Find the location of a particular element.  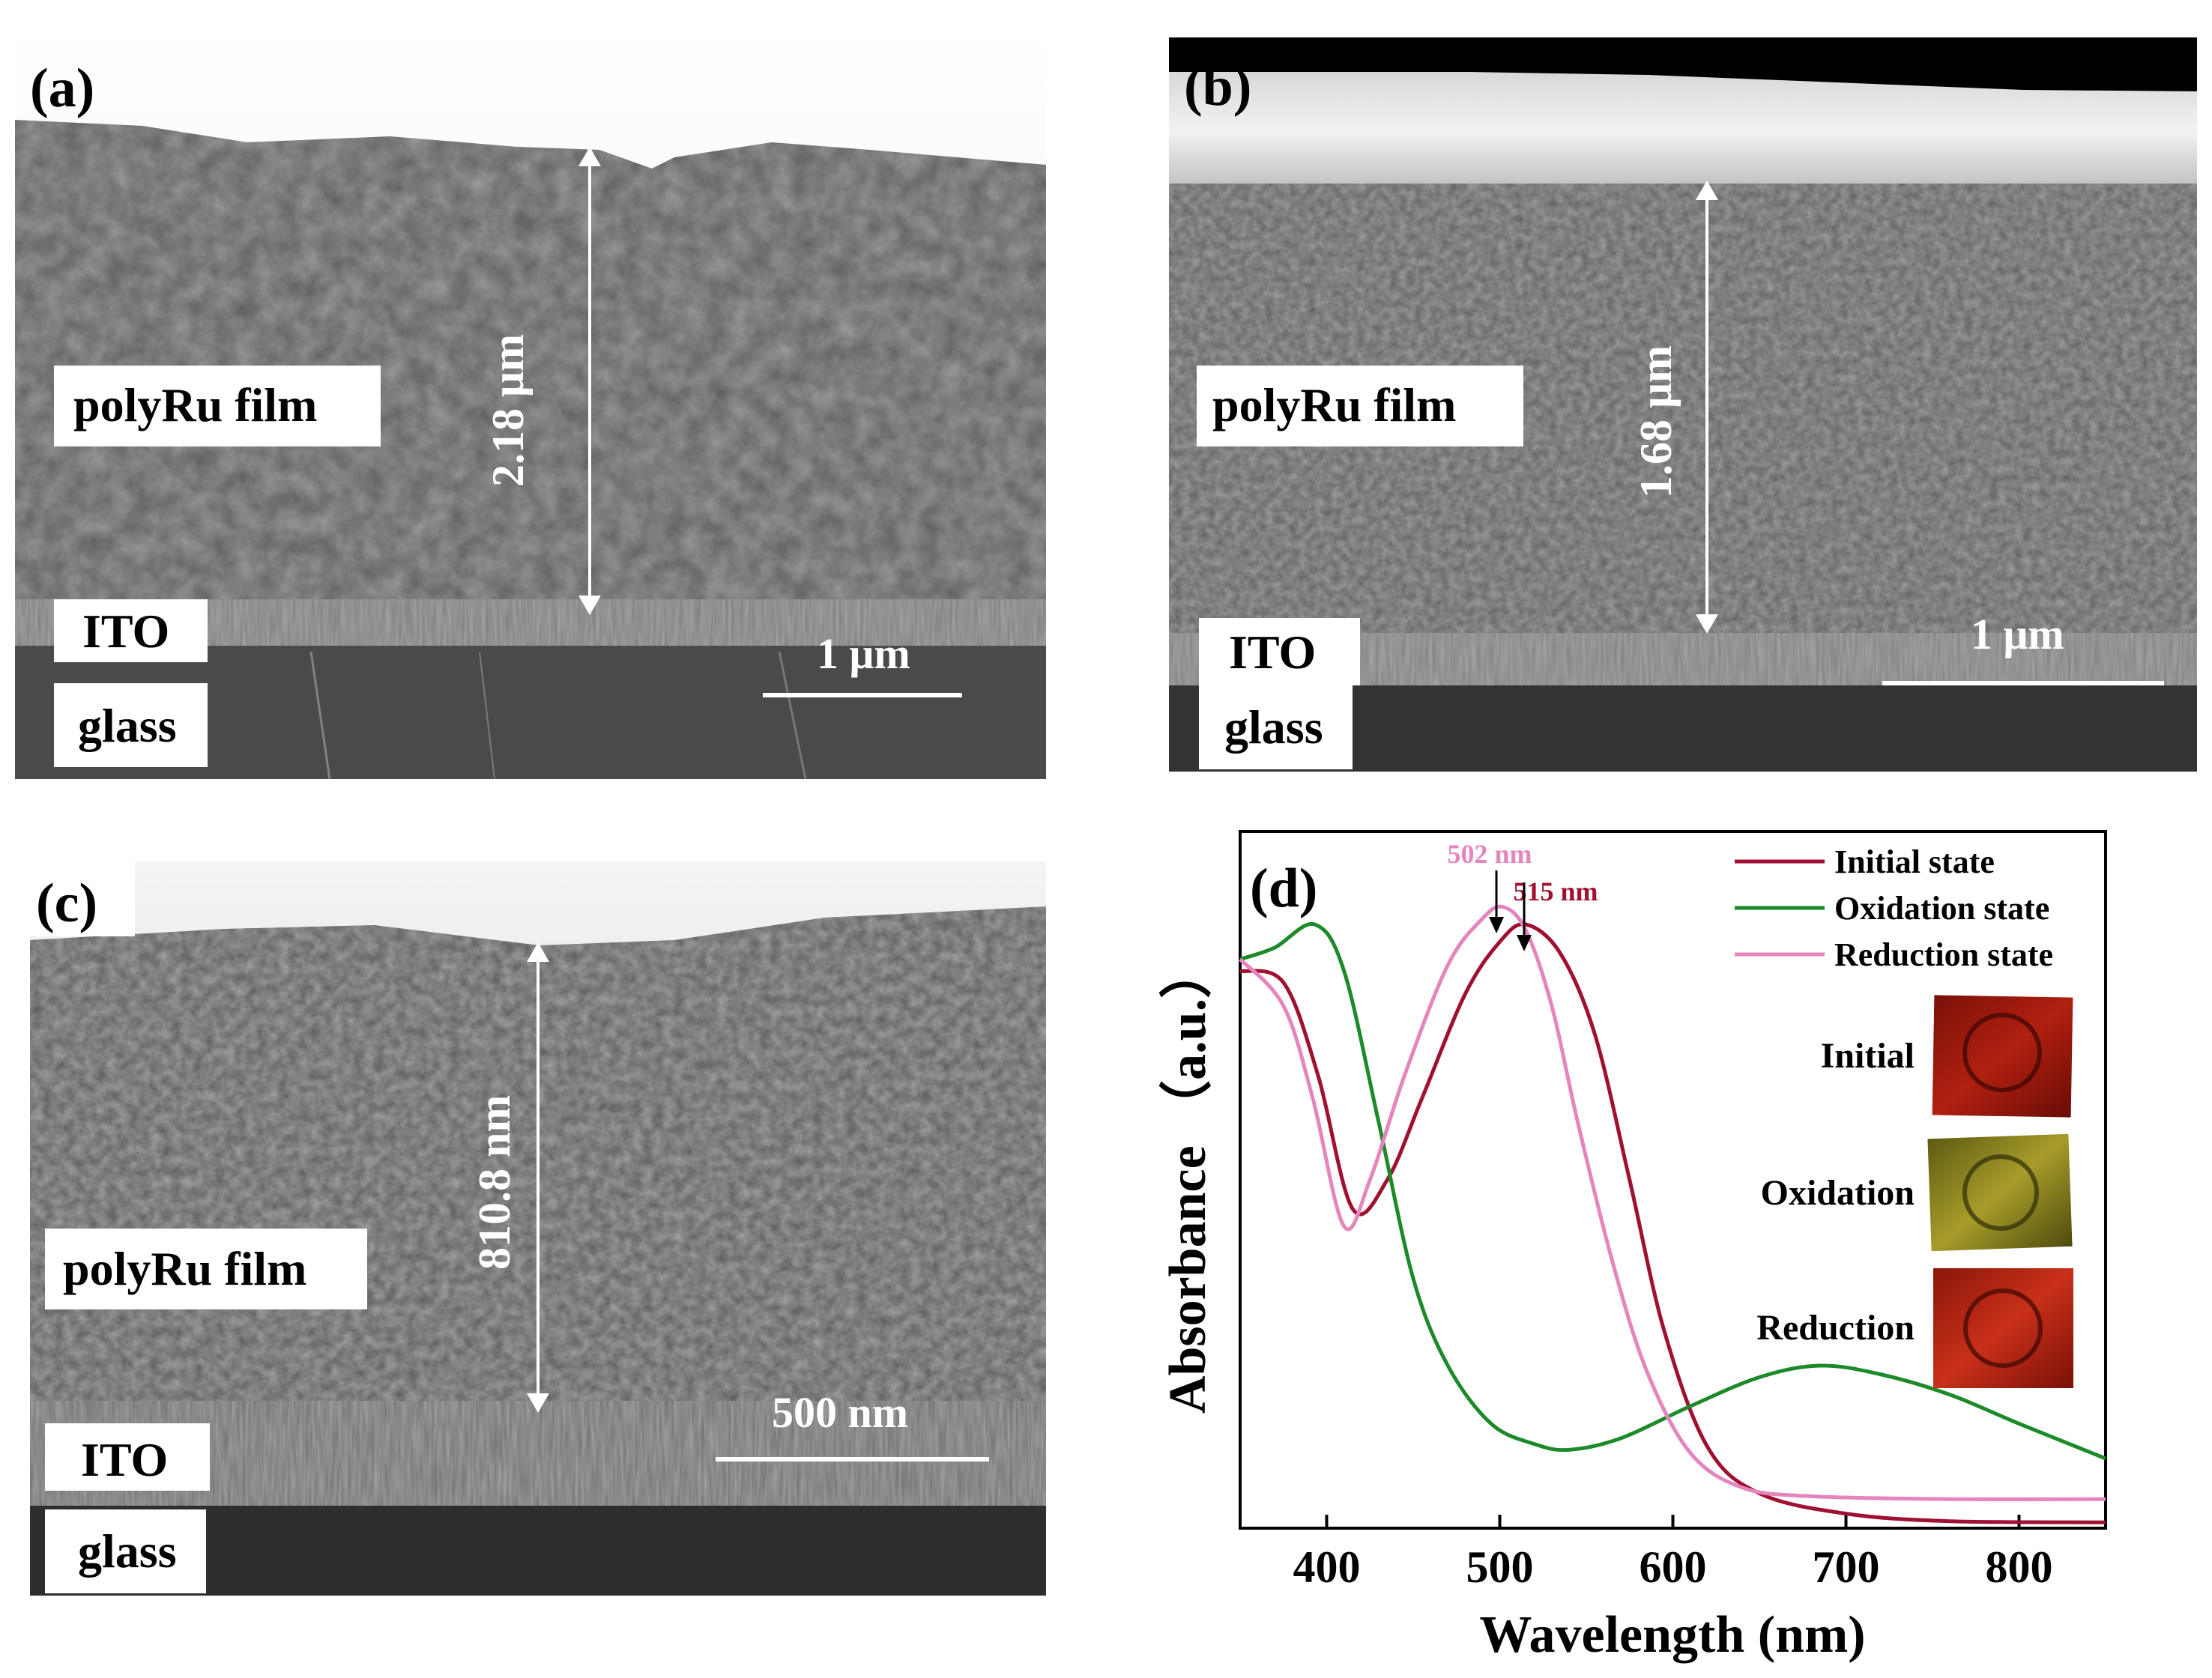

panel-a-tag: (a) is located at coordinates (62, 89).